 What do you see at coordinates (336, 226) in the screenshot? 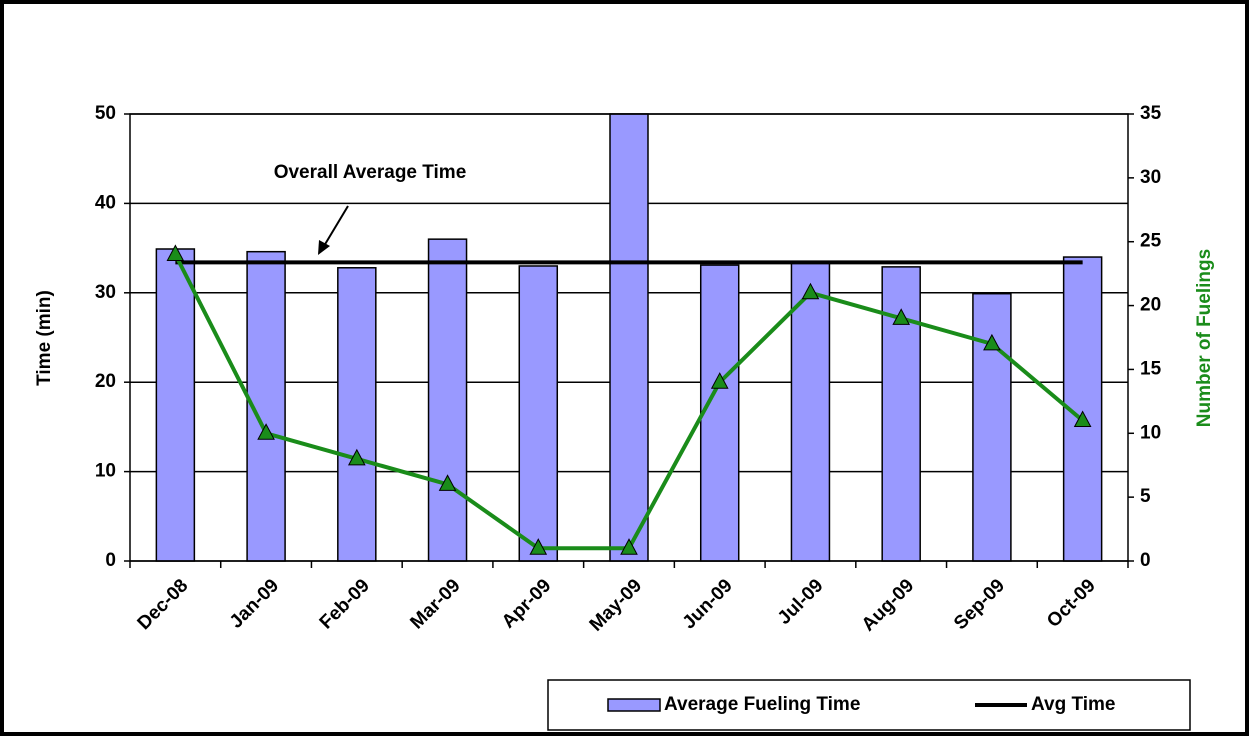
I see `annotation-arrow` at bounding box center [336, 226].